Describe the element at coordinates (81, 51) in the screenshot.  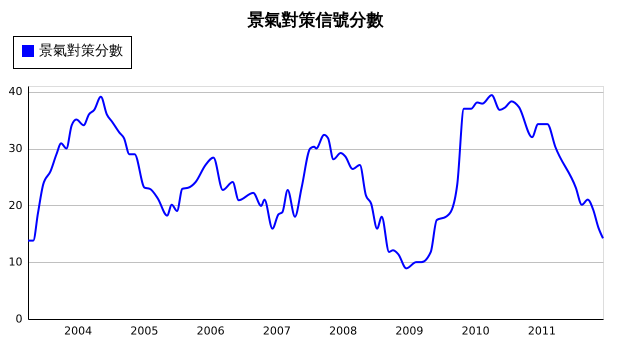
I see `legend-label: 景氣對策分數` at that location.